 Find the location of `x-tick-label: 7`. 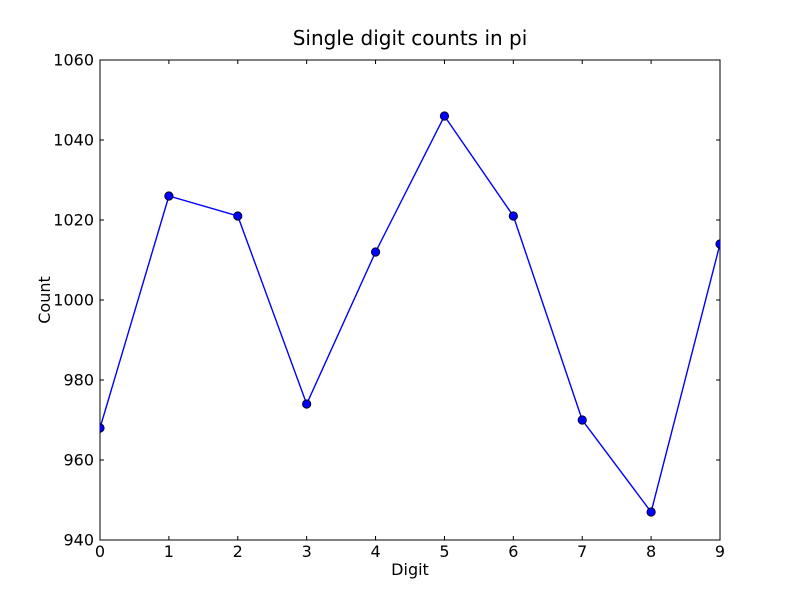

x-tick-label: 7 is located at coordinates (582, 551).